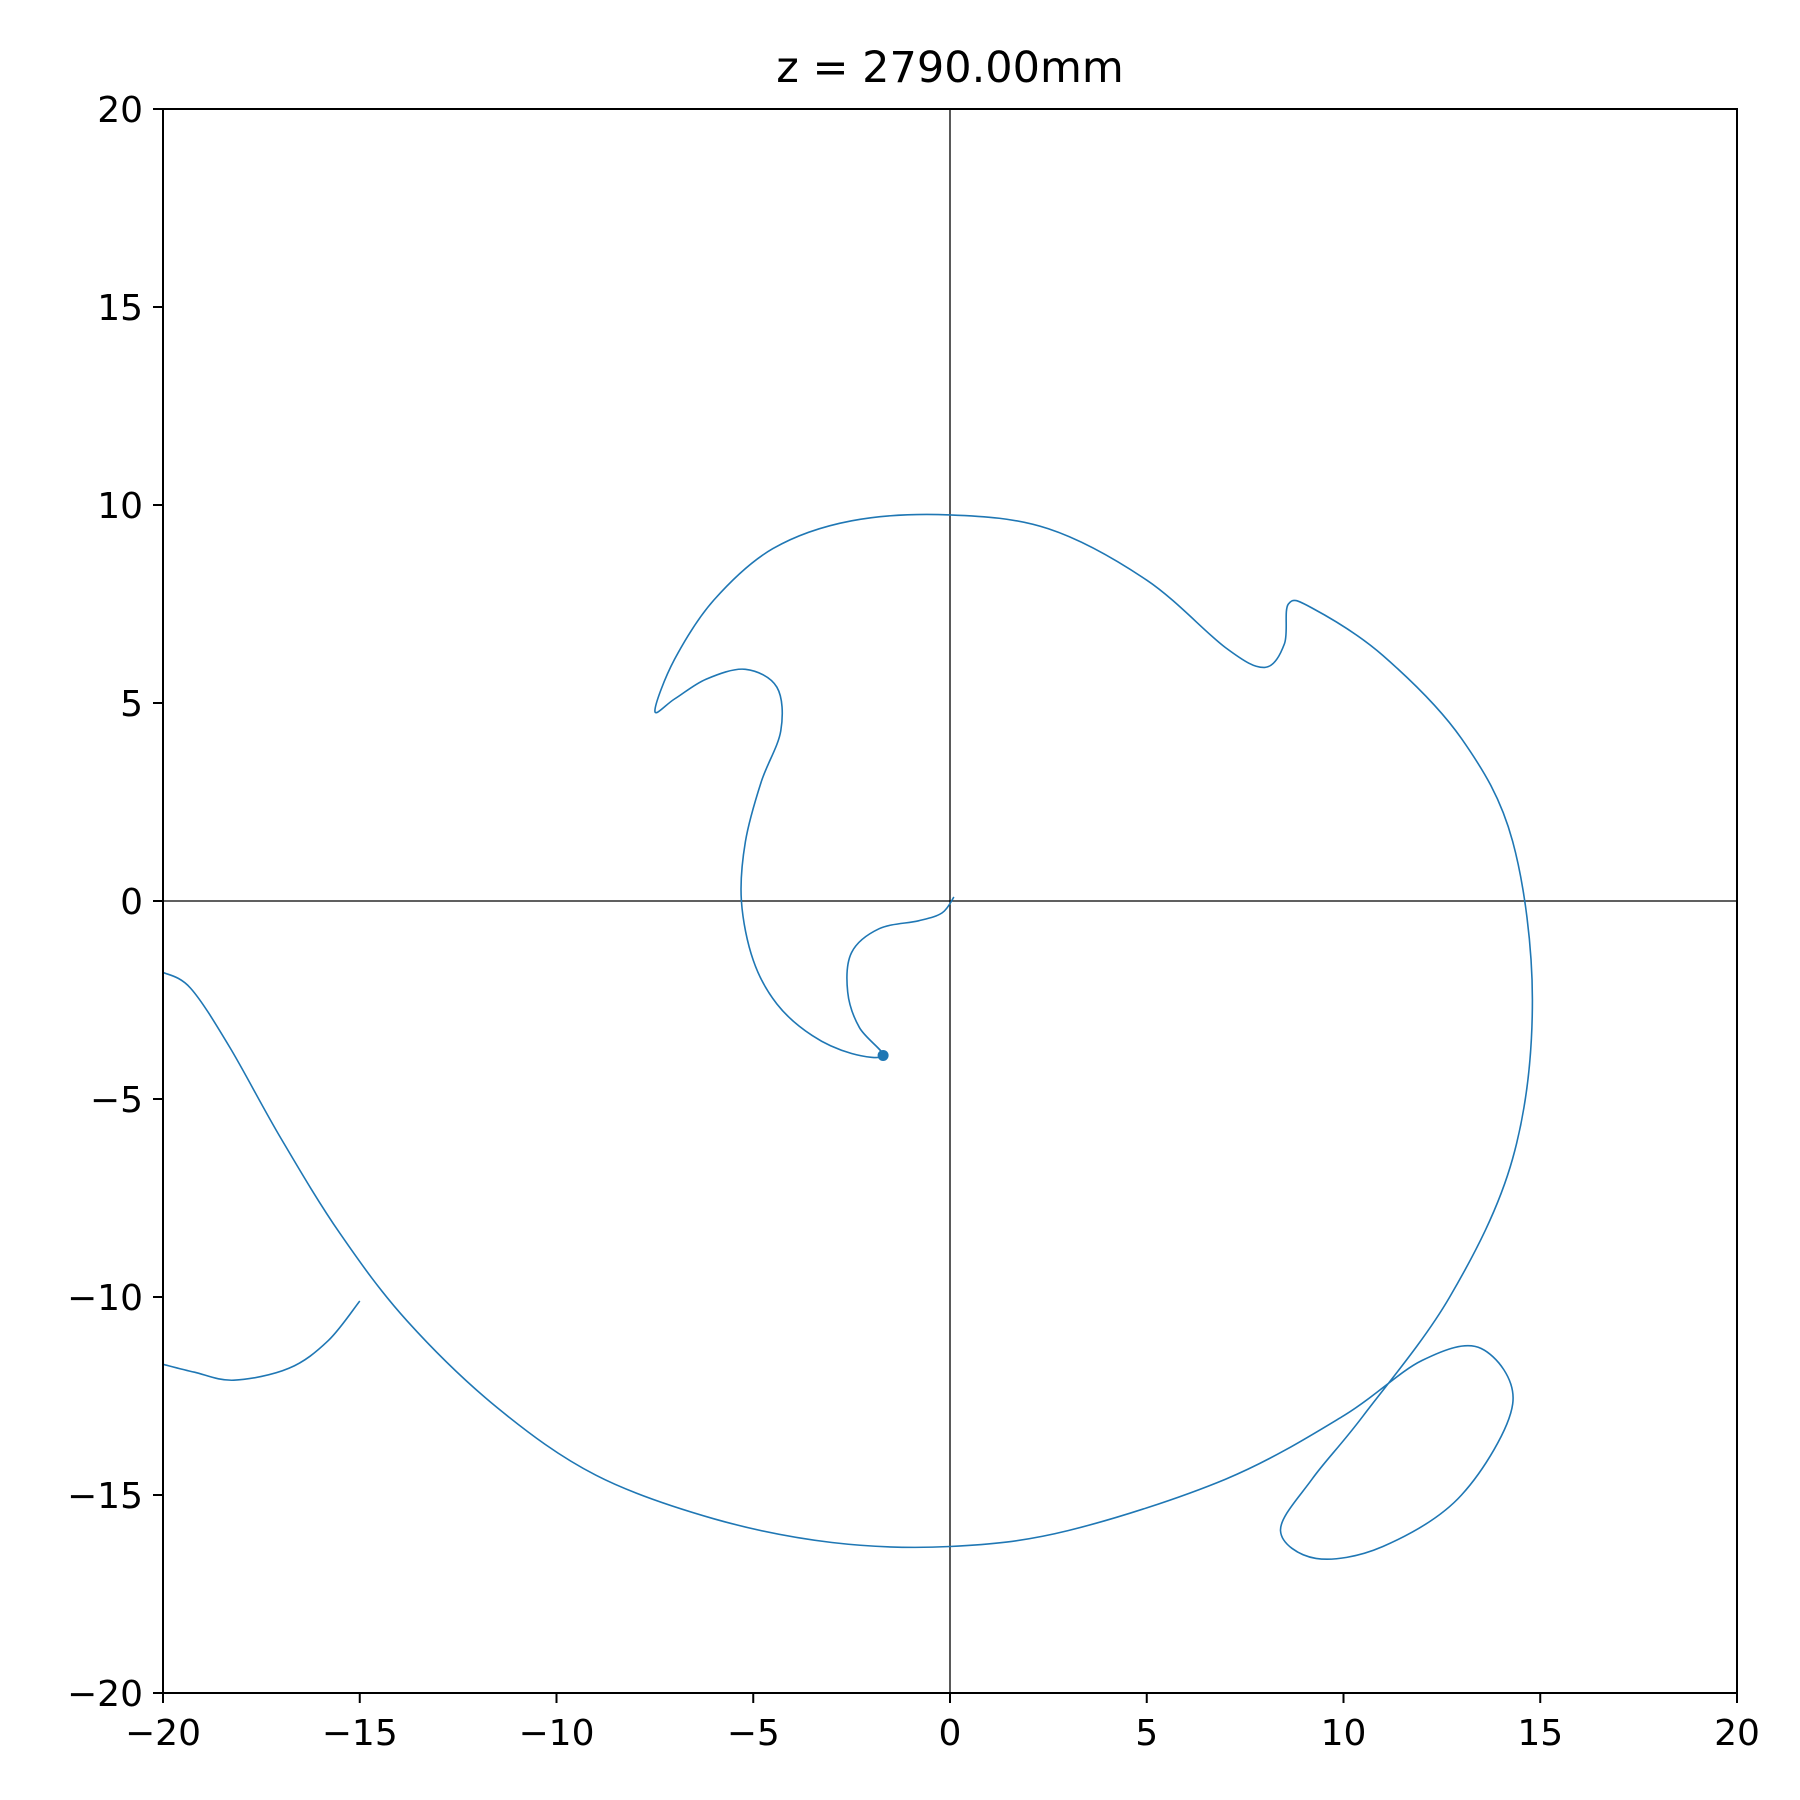 The height and width of the screenshot is (1800, 1800). Describe the element at coordinates (1540, 1733) in the screenshot. I see `x-tick-label: 15` at that location.